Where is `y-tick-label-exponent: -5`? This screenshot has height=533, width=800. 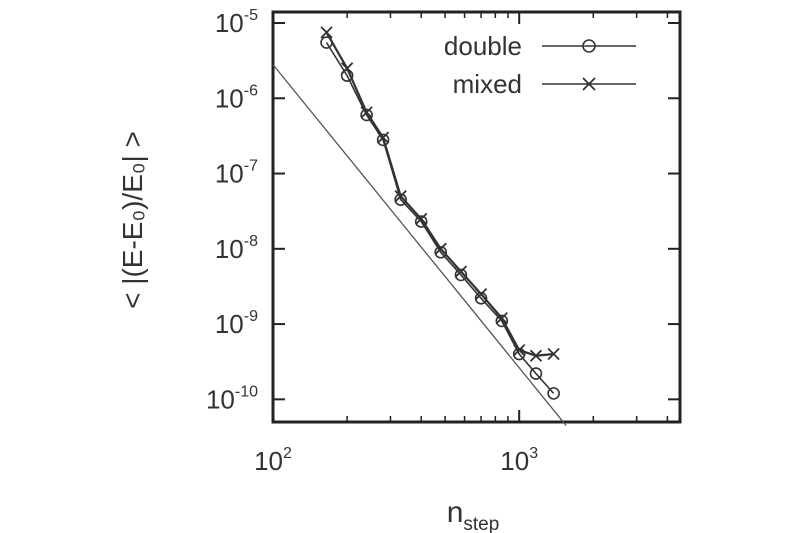
y-tick-label-exponent: -5 is located at coordinates (251, 15).